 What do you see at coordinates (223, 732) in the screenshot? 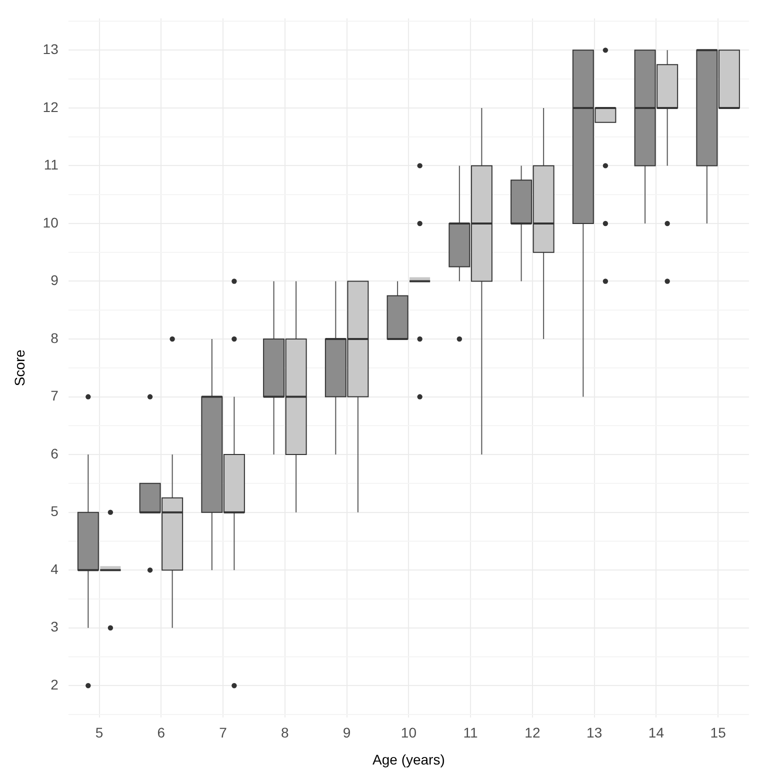
I see `x-tick-label: 7` at bounding box center [223, 732].